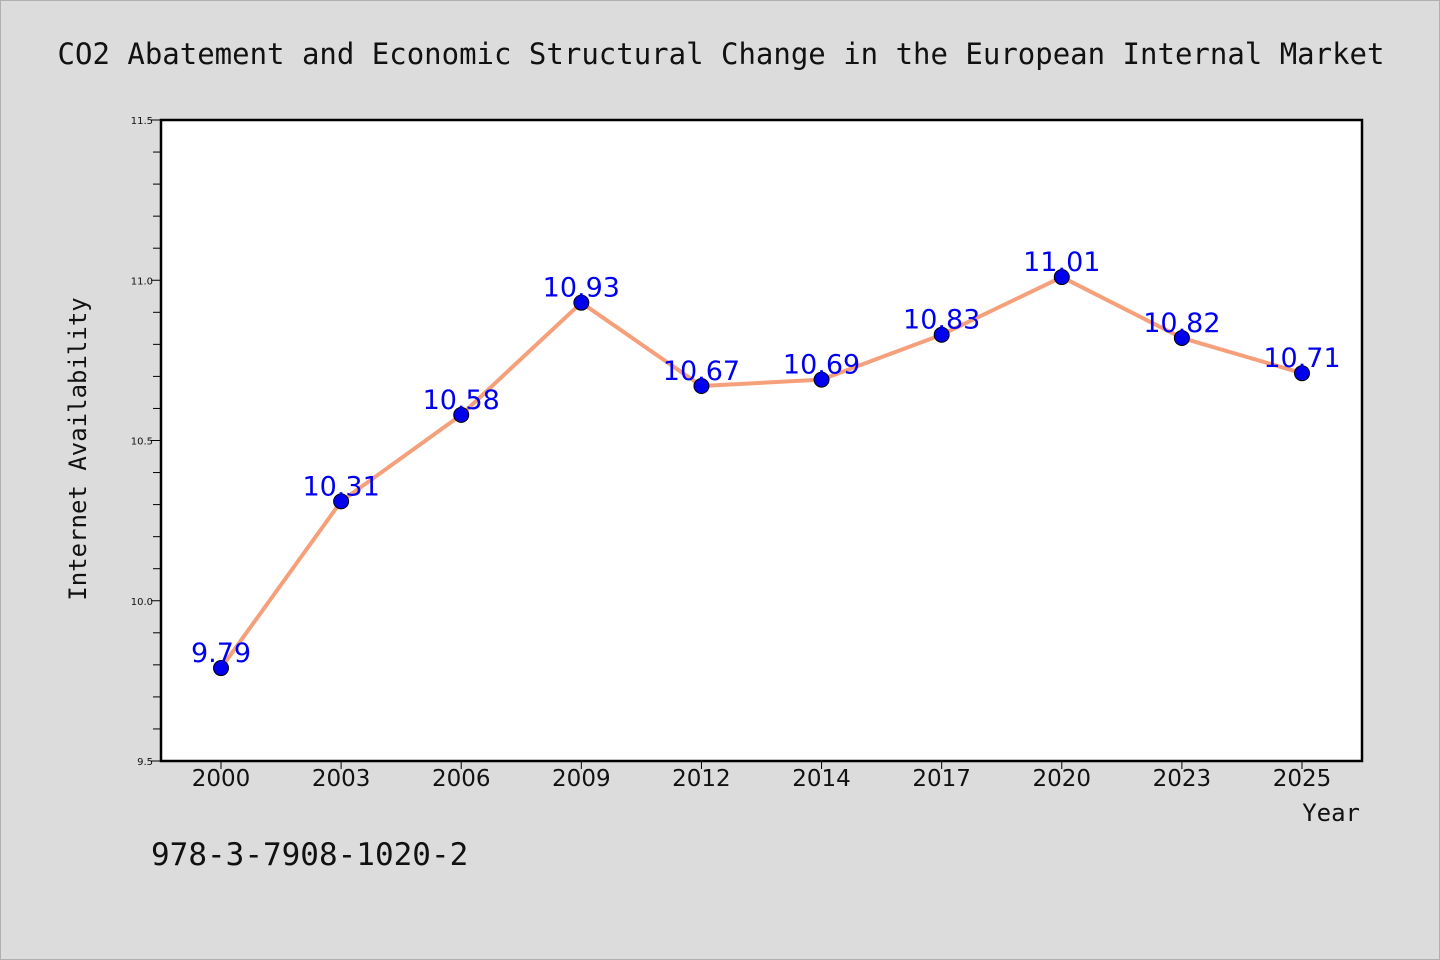 Image resolution: width=1440 pixels, height=960 pixels. I want to click on y-tick-label: 11.5, so click(142, 121).